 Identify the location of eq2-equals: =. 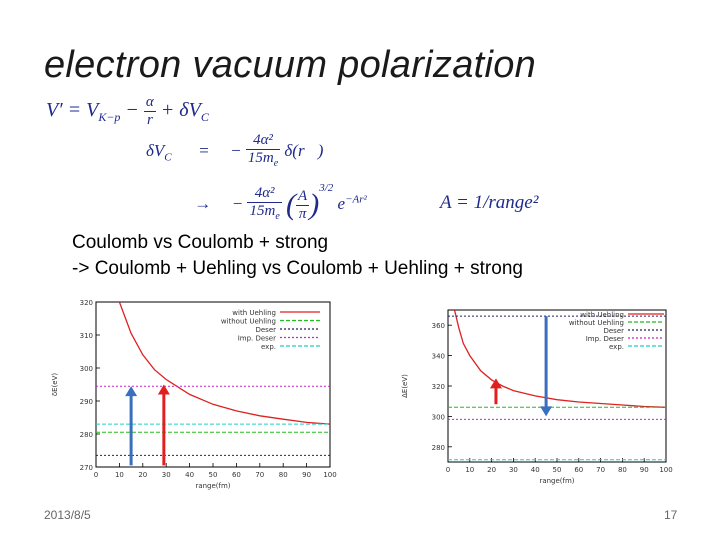
(204, 150).